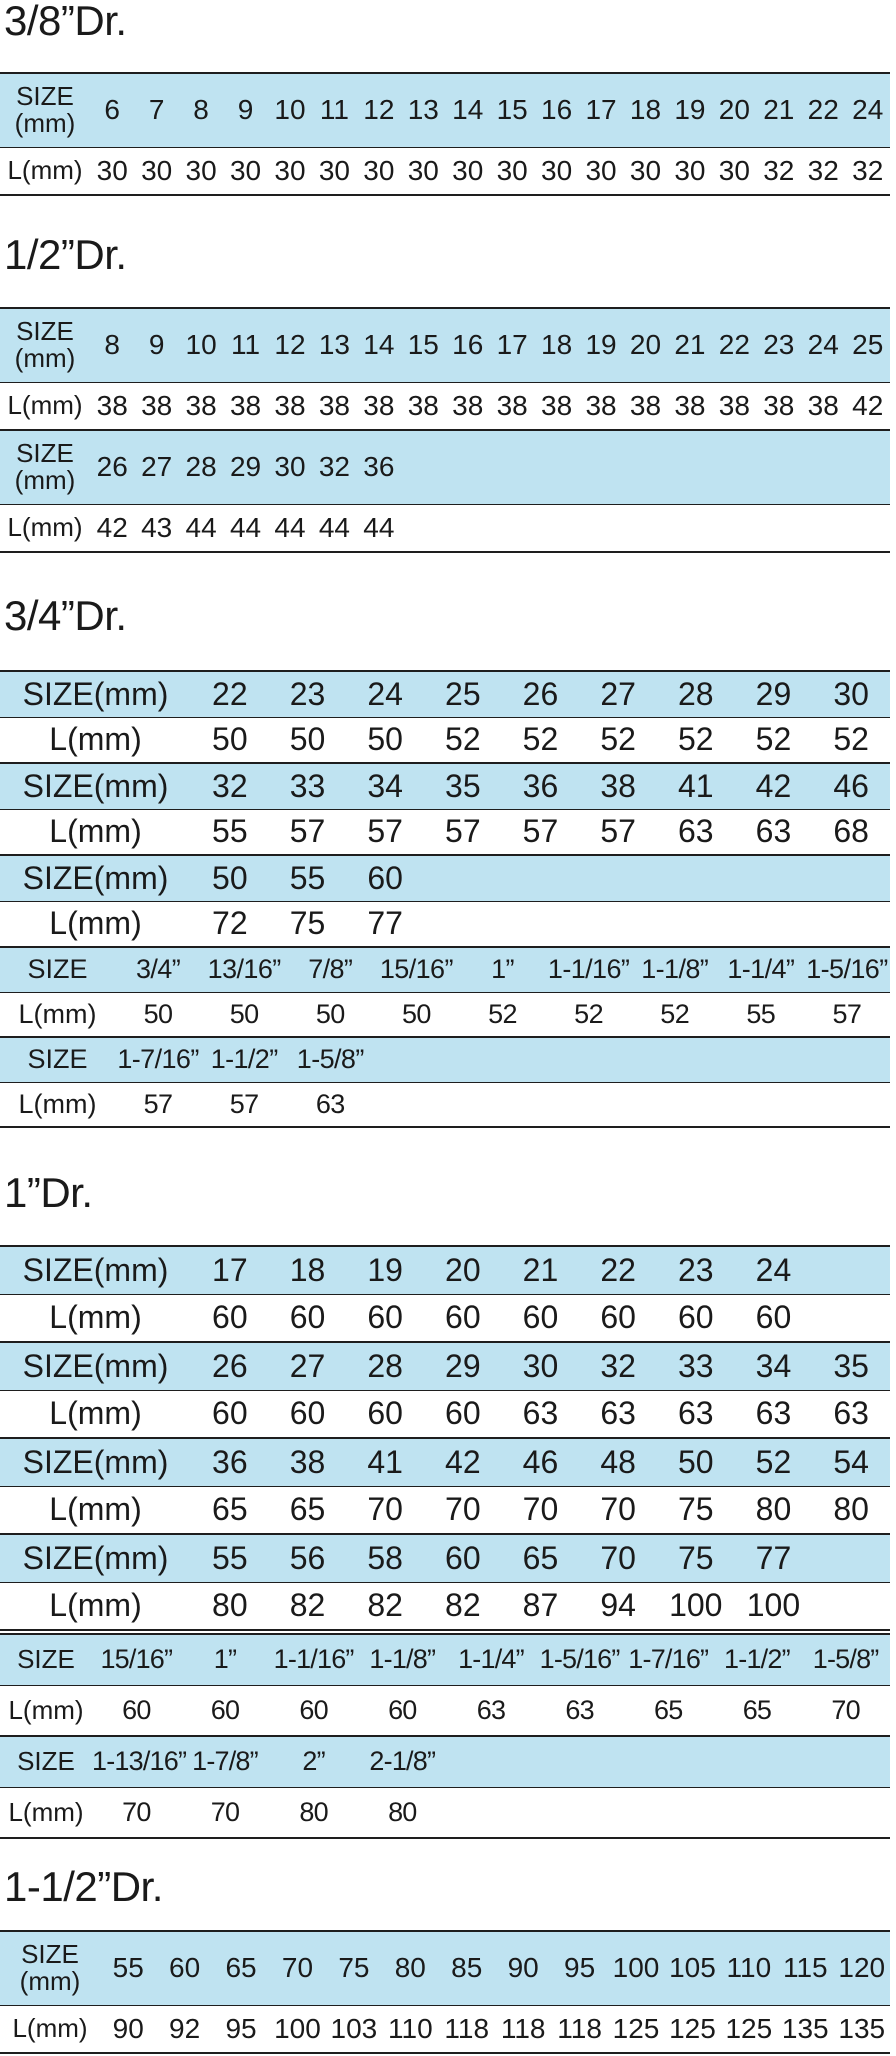 The height and width of the screenshot is (2056, 896). I want to click on length-row: L(mm) 55 57 57 57 57 57 63 63 68, so click(445, 832).